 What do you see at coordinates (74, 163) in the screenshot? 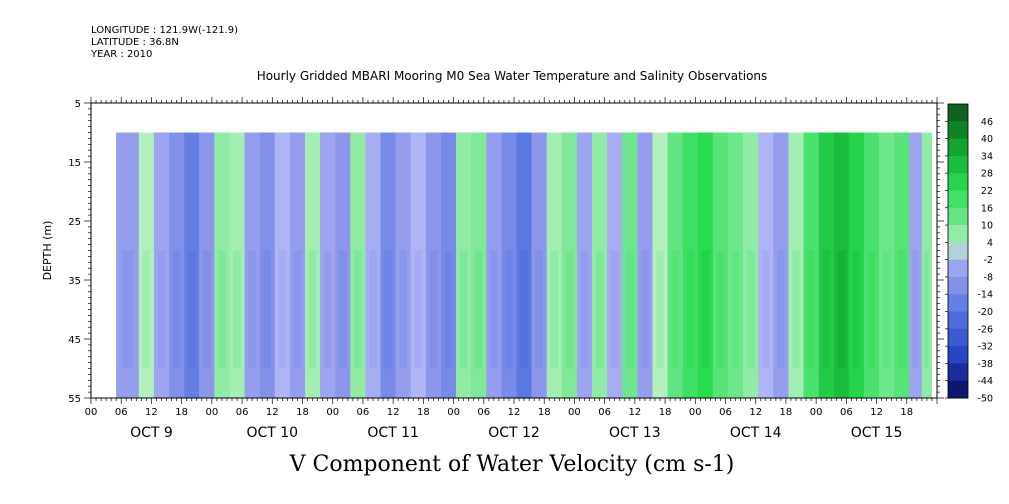
I see `y-tick-label: 15` at bounding box center [74, 163].